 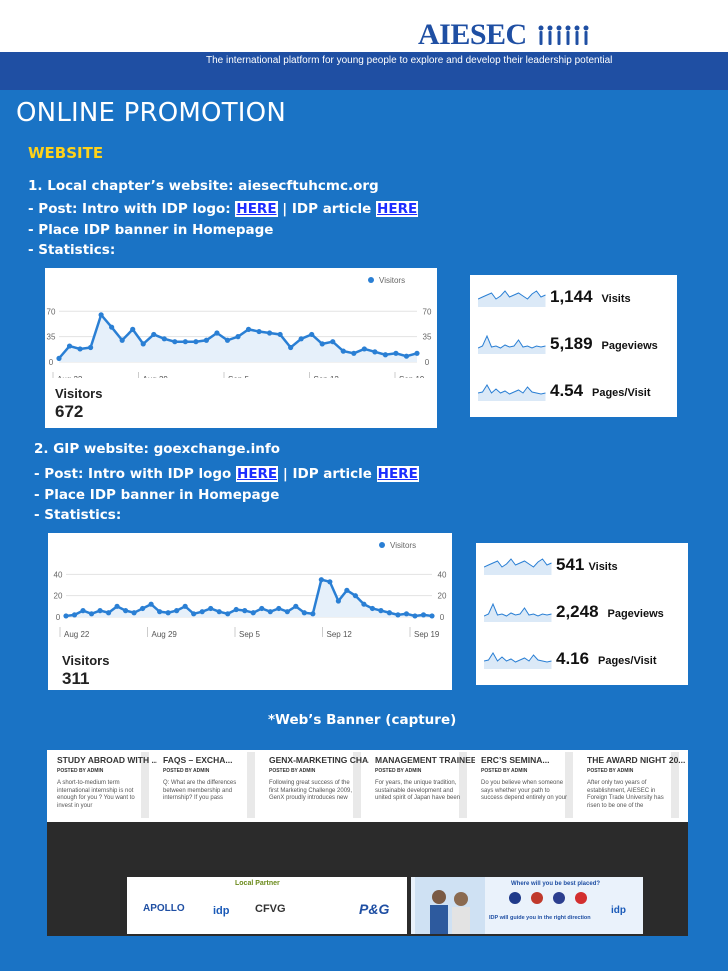 What do you see at coordinates (257, 474) in the screenshot?
I see `site2-logo-link: HERE` at bounding box center [257, 474].